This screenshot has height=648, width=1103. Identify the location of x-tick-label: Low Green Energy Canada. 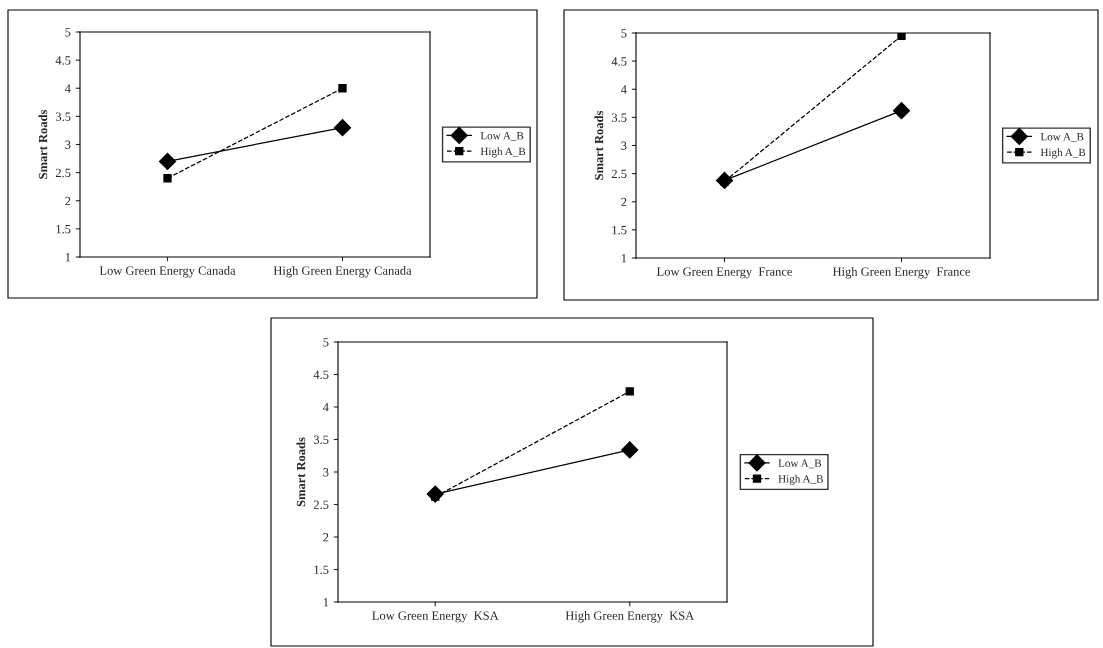
(167, 272).